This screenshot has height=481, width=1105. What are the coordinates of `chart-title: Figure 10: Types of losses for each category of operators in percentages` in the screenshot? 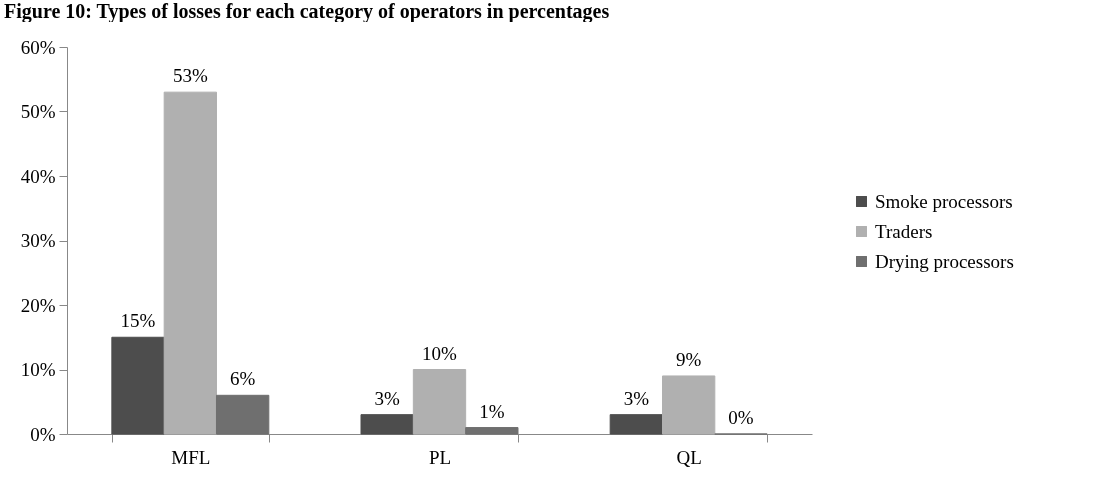 It's located at (307, 11).